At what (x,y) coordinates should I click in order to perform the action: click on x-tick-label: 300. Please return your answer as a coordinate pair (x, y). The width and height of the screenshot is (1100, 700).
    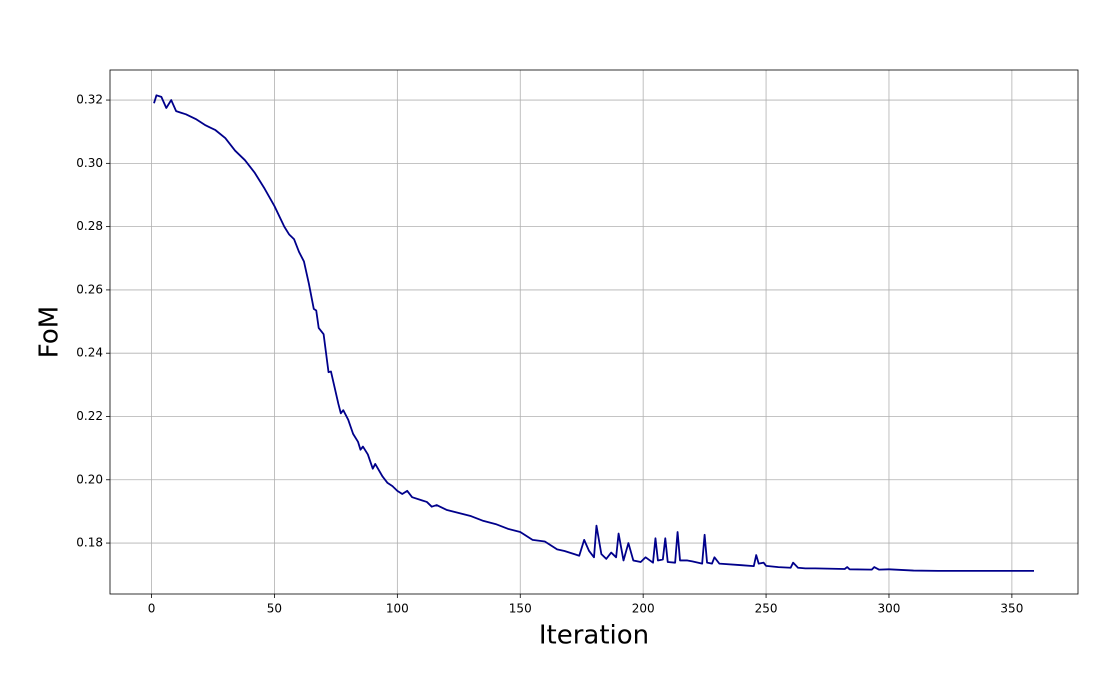
    Looking at the image, I should click on (889, 609).